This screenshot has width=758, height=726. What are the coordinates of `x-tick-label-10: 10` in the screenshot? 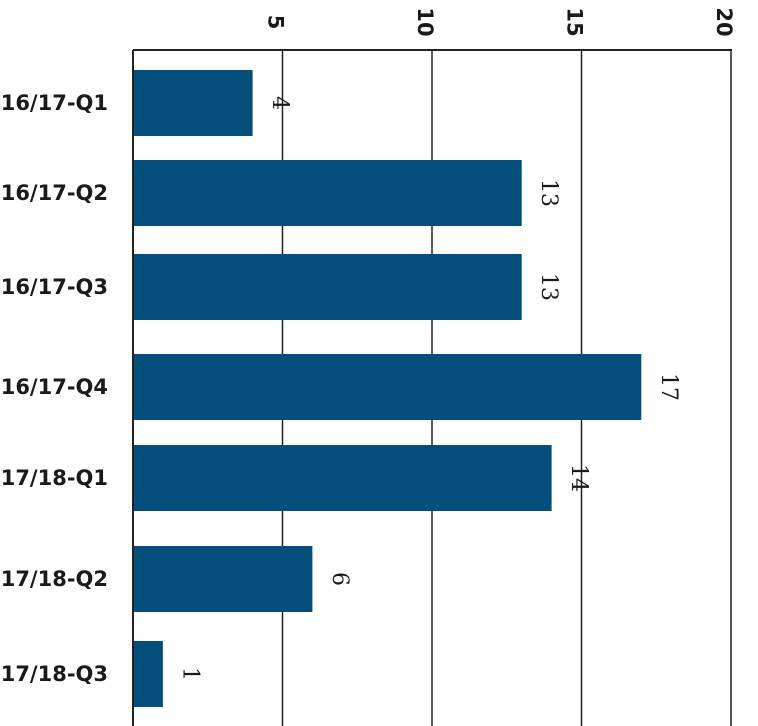 It's located at (425, 21).